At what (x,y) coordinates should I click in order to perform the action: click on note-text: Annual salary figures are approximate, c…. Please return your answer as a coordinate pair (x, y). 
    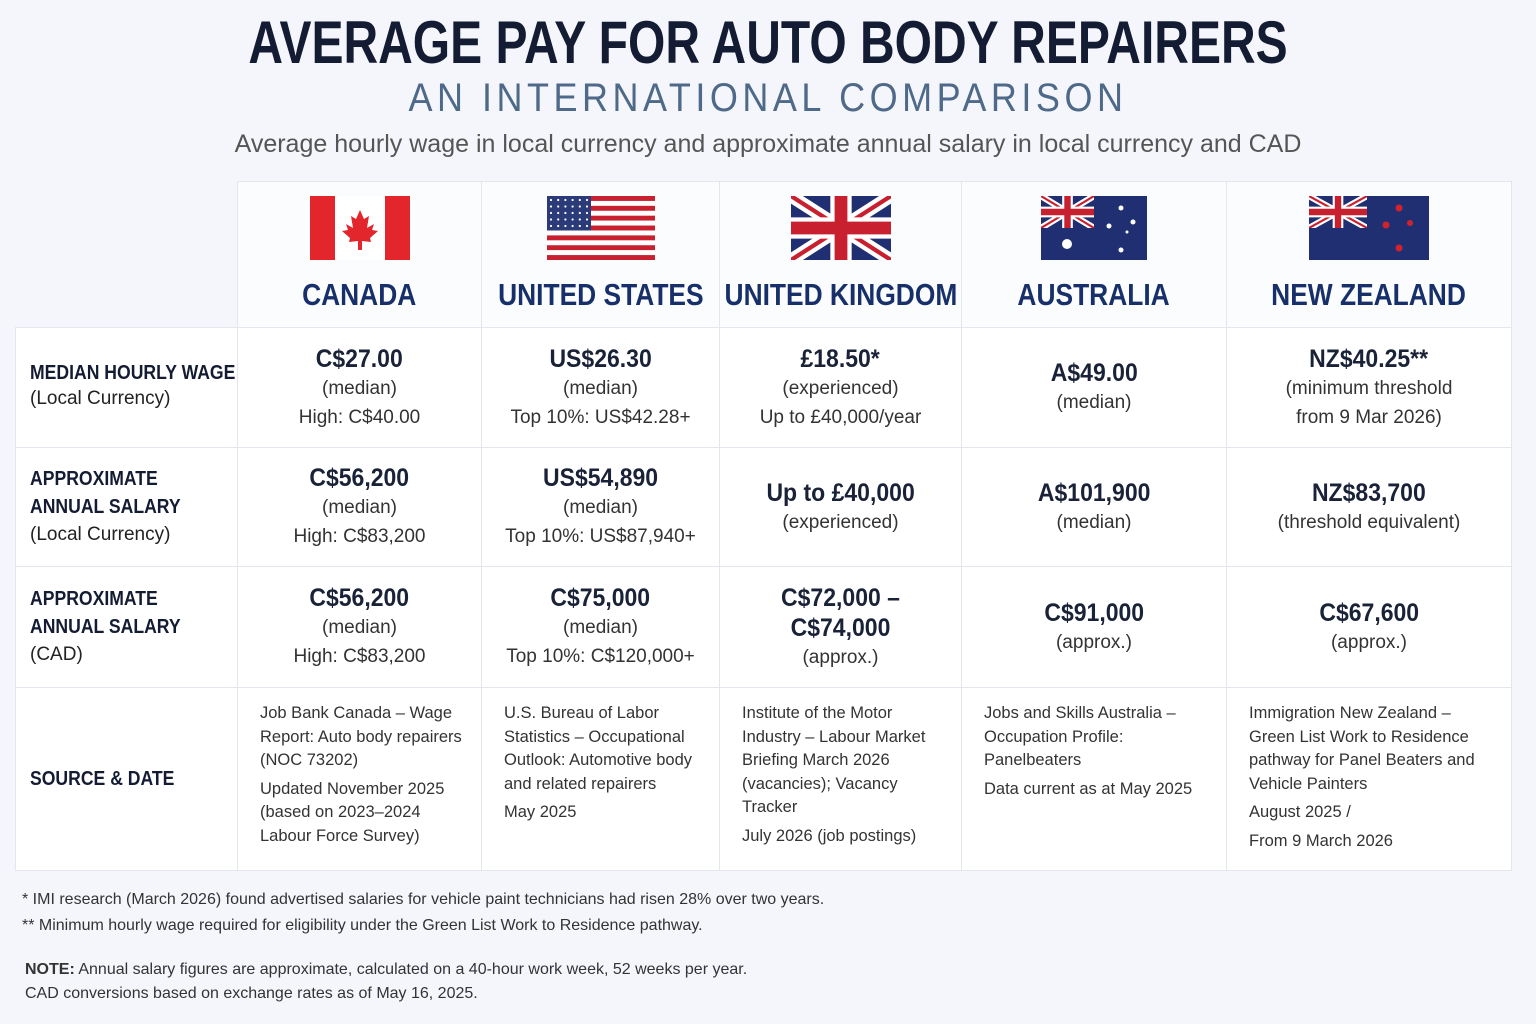
    Looking at the image, I should click on (413, 969).